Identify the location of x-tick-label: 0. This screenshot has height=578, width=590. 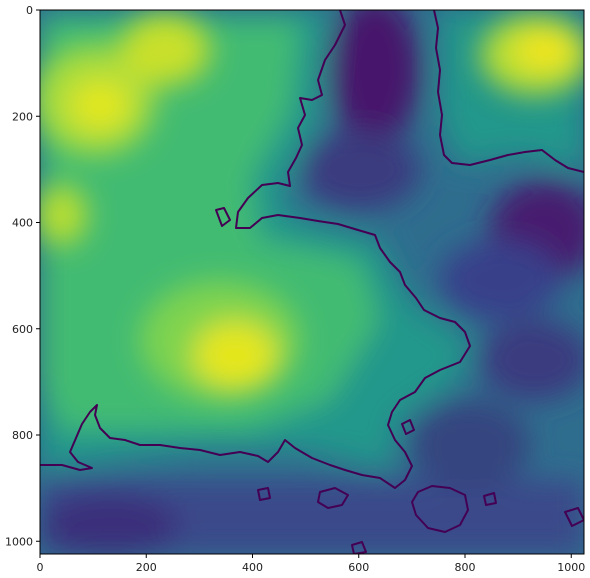
(40, 567).